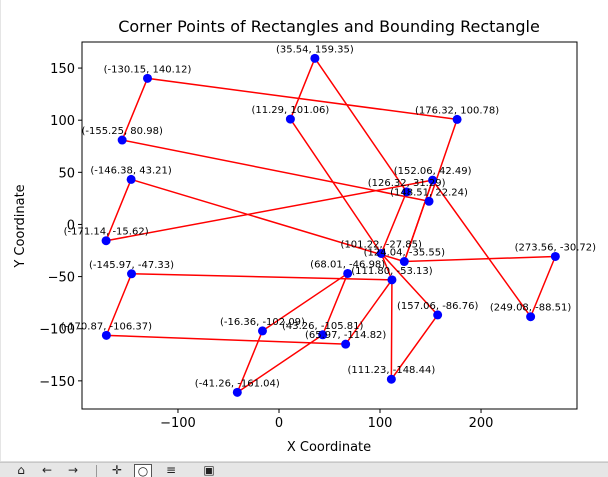 Image resolution: width=608 pixels, height=477 pixels. What do you see at coordinates (96, 471) in the screenshot?
I see `toolbar-separator` at bounding box center [96, 471].